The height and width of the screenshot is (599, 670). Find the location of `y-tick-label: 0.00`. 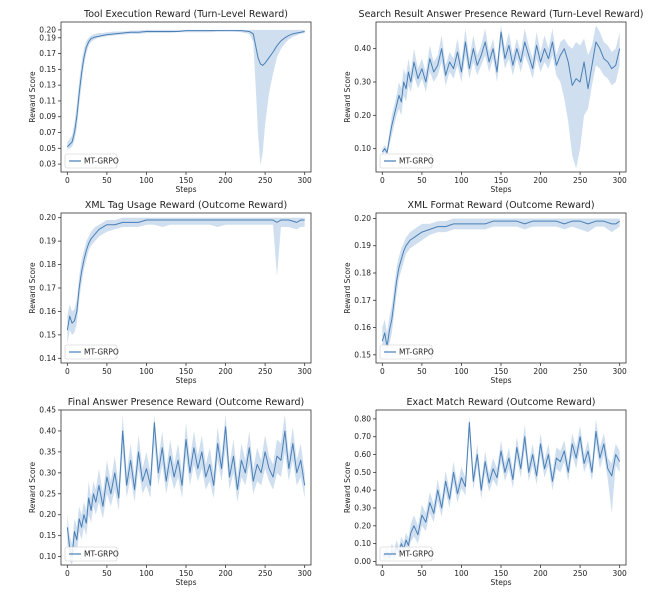

y-tick-label: 0.00 is located at coordinates (362, 561).